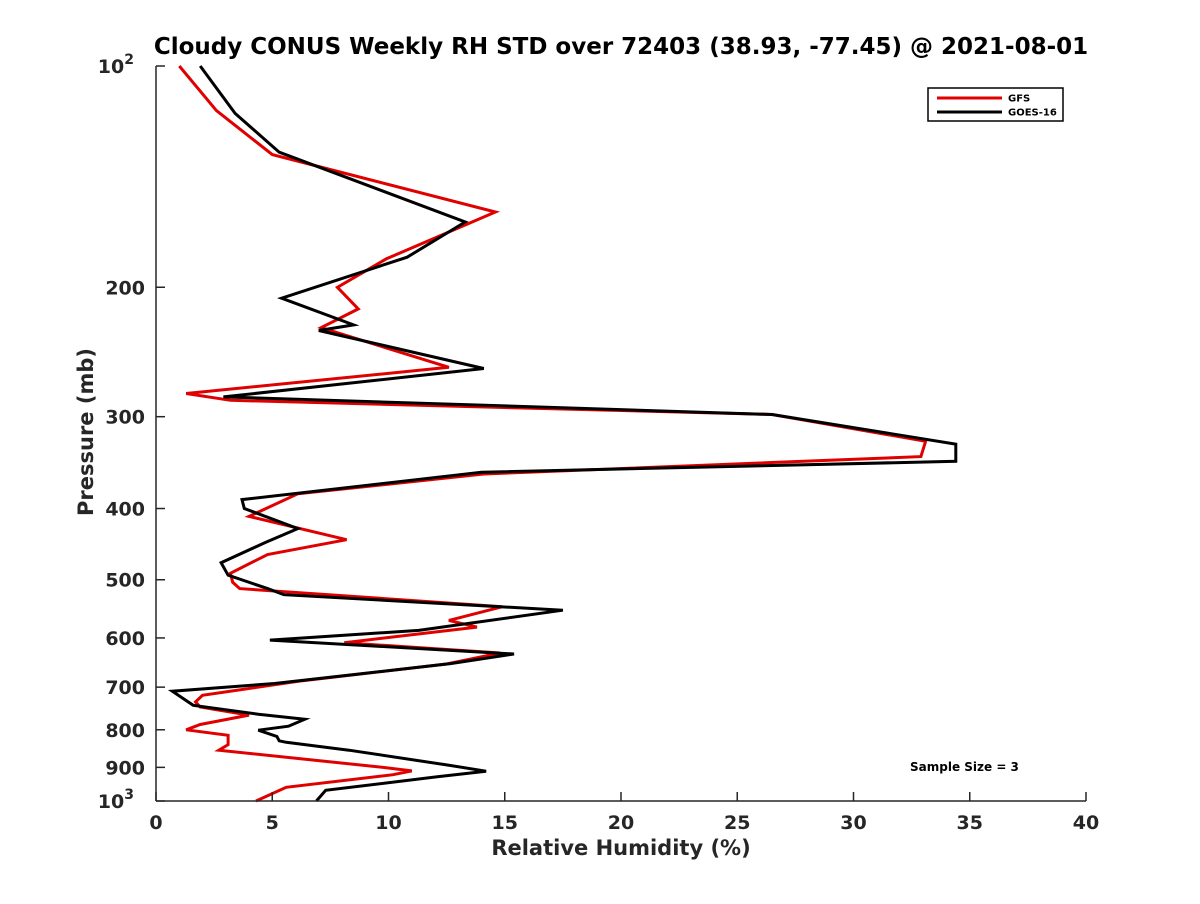  I want to click on x-tick-label: 15, so click(505, 823).